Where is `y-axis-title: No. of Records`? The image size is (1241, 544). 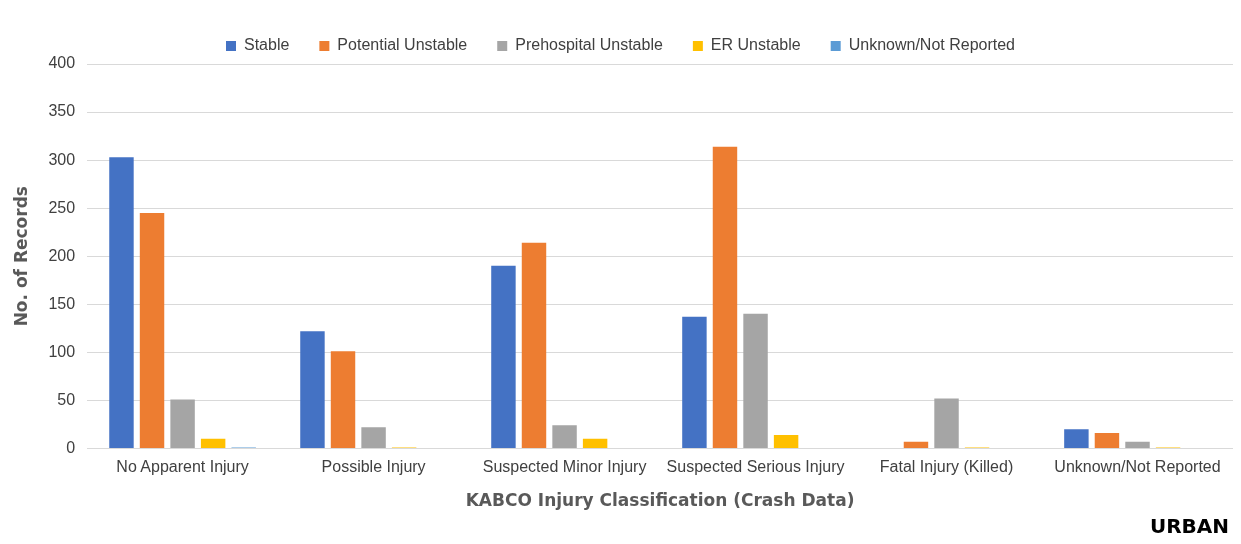
y-axis-title: No. of Records is located at coordinates (20, 256).